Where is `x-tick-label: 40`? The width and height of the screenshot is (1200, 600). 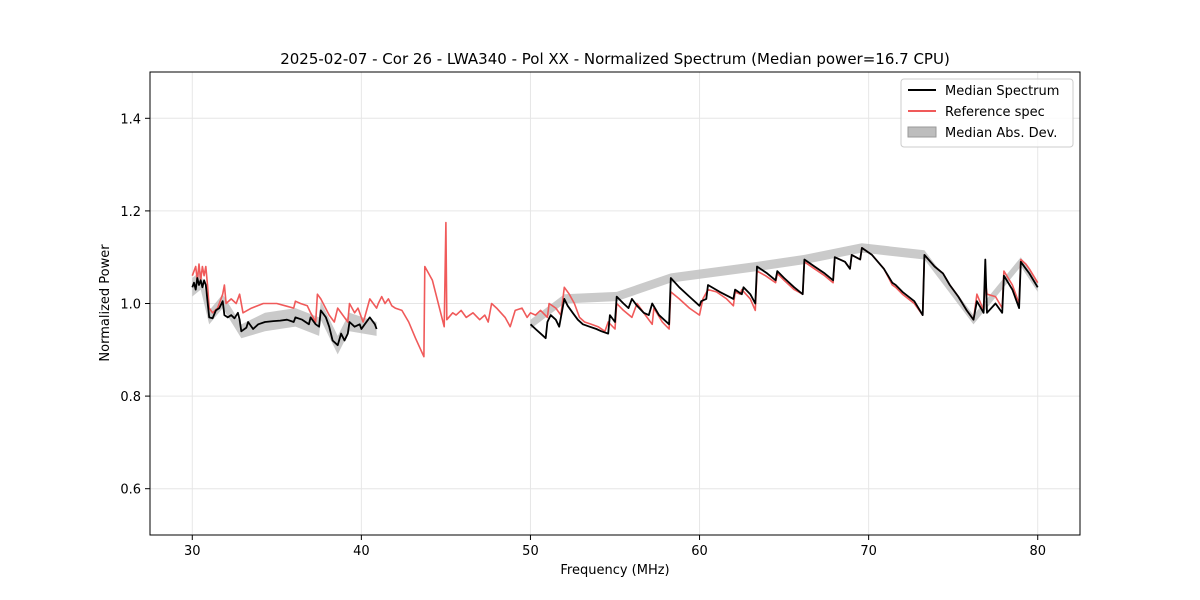 x-tick-label: 40 is located at coordinates (361, 551).